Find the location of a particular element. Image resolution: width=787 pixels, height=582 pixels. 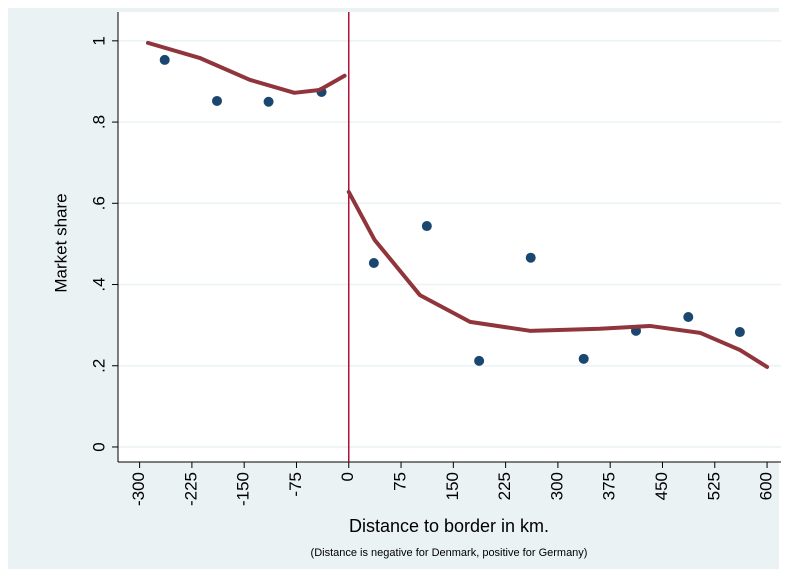

x-tick-label: 525 is located at coordinates (713, 486).